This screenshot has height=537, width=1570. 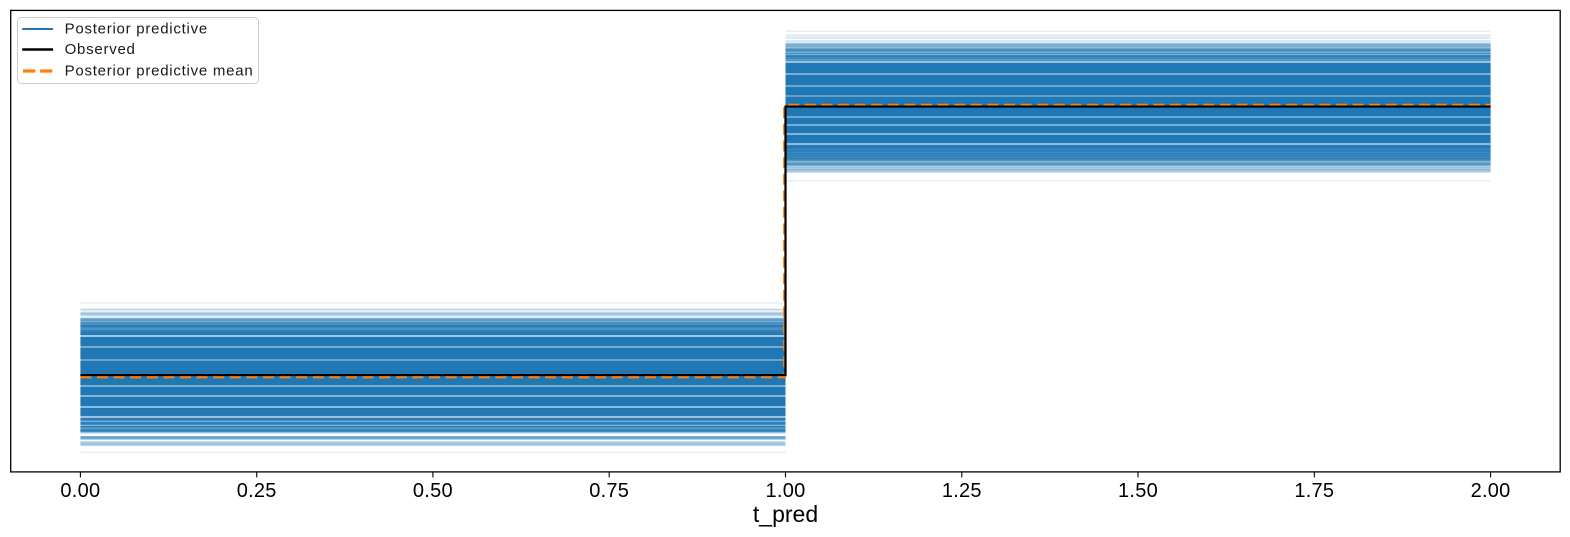 What do you see at coordinates (1314, 491) in the screenshot?
I see `svg-text: 1.75` at bounding box center [1314, 491].